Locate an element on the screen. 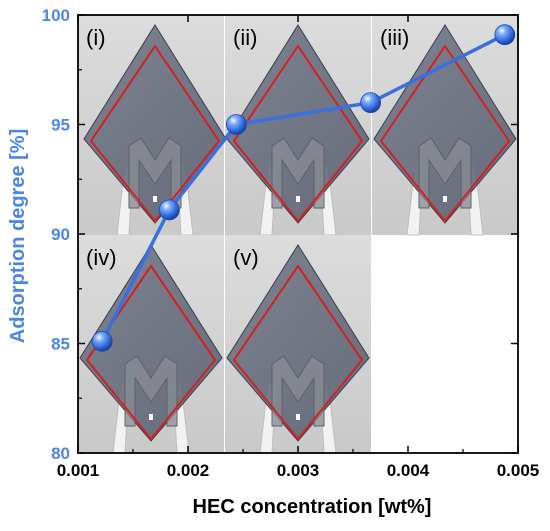 The image size is (550, 531). y-tick-label: 80 is located at coordinates (60, 453).